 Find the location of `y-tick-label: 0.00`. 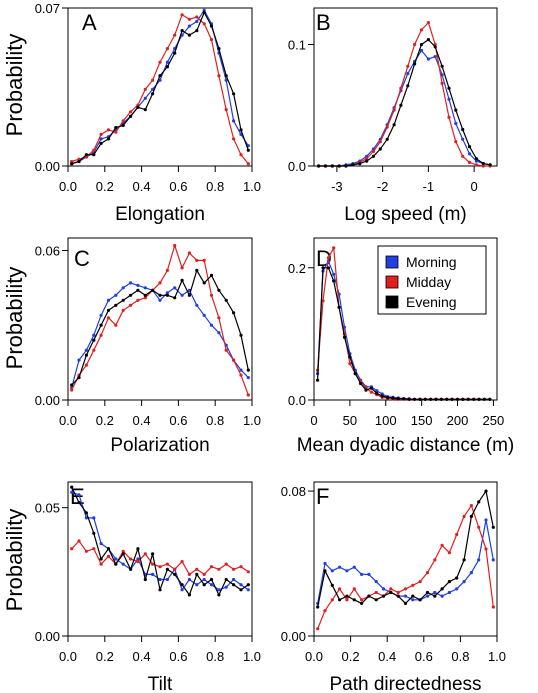

y-tick-label: 0.00 is located at coordinates (293, 636).